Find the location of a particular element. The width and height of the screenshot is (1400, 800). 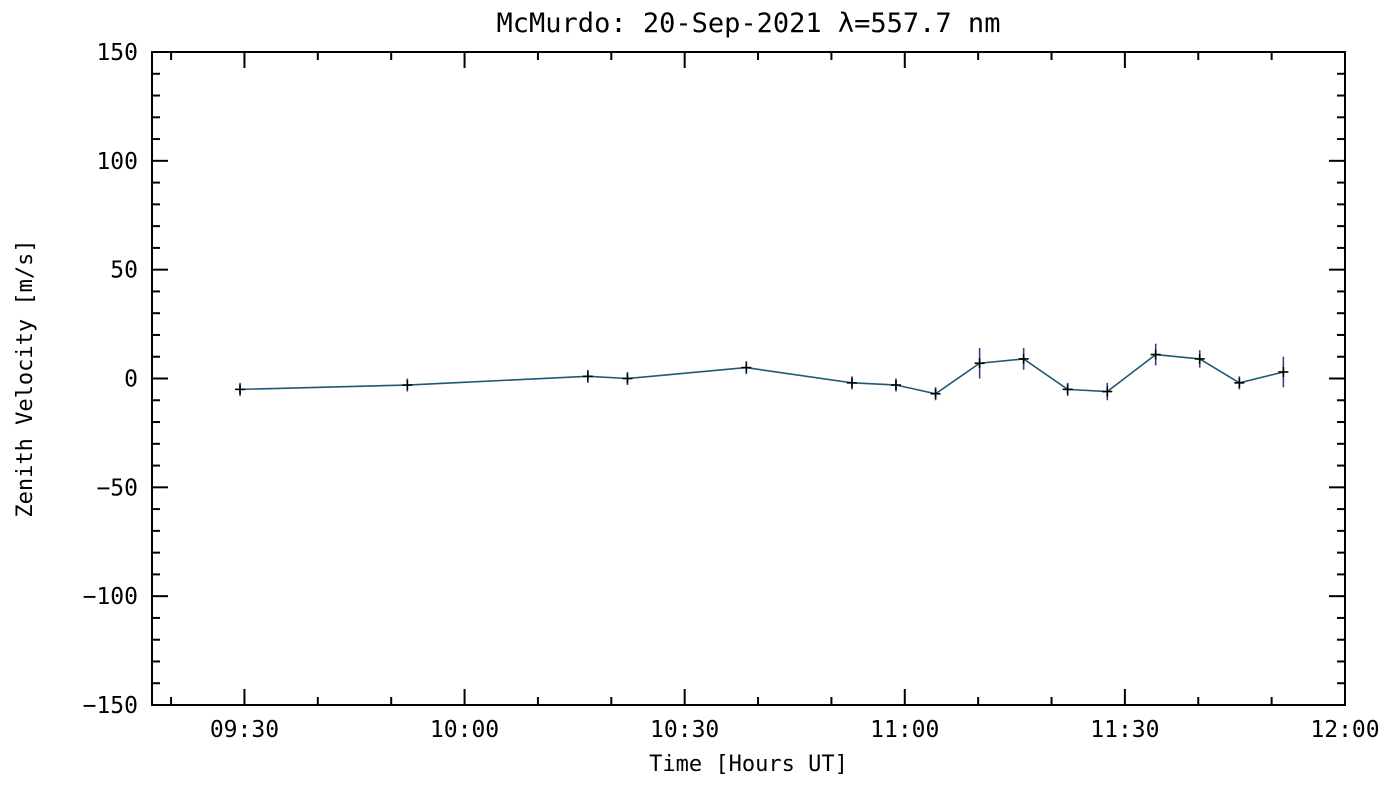

x-axis-label: Time [Hours UT] is located at coordinates (748, 764).